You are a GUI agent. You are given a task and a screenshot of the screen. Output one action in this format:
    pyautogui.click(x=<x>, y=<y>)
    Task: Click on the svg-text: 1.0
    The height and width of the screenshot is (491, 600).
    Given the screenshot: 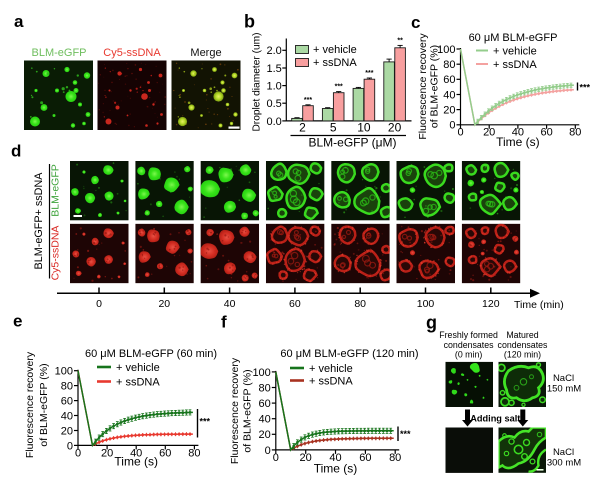 What is the action you would take?
    pyautogui.click(x=274, y=87)
    